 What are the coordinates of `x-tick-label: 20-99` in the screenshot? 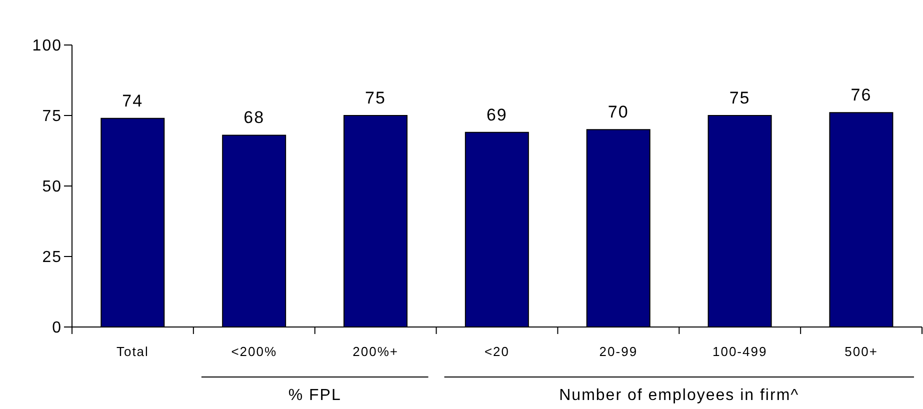 It's located at (618, 352).